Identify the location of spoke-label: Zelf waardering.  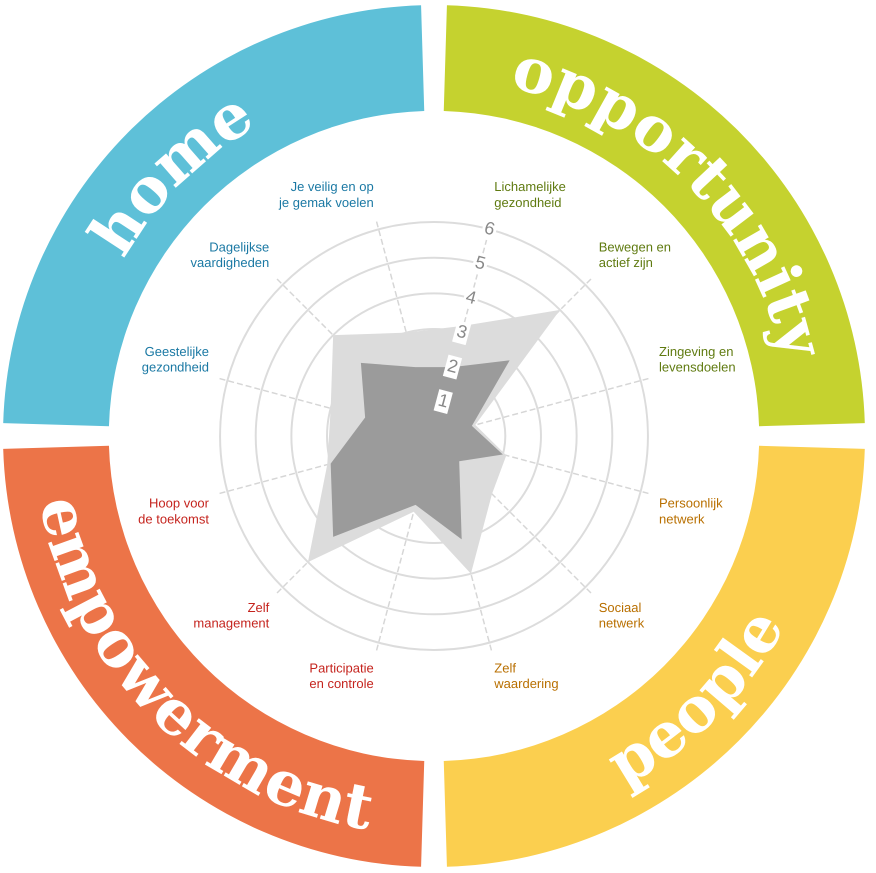
(526, 675).